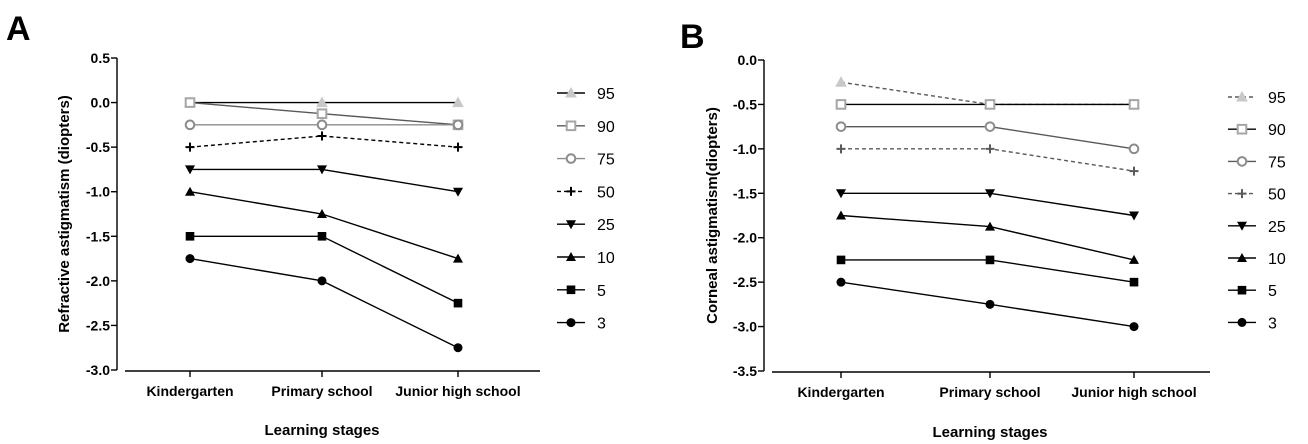 Image resolution: width=1308 pixels, height=444 pixels. What do you see at coordinates (745, 282) in the screenshot?
I see `y-tick-label: -2.5` at bounding box center [745, 282].